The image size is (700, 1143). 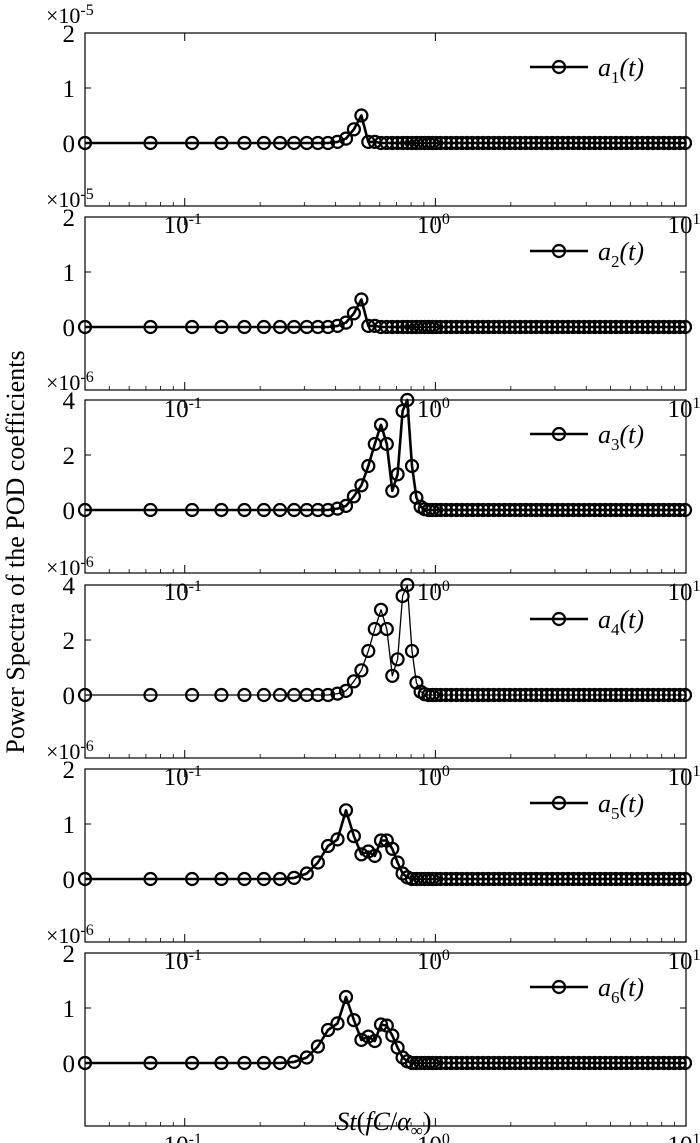 I want to click on legend-label: a4(t), so click(x=621, y=622).